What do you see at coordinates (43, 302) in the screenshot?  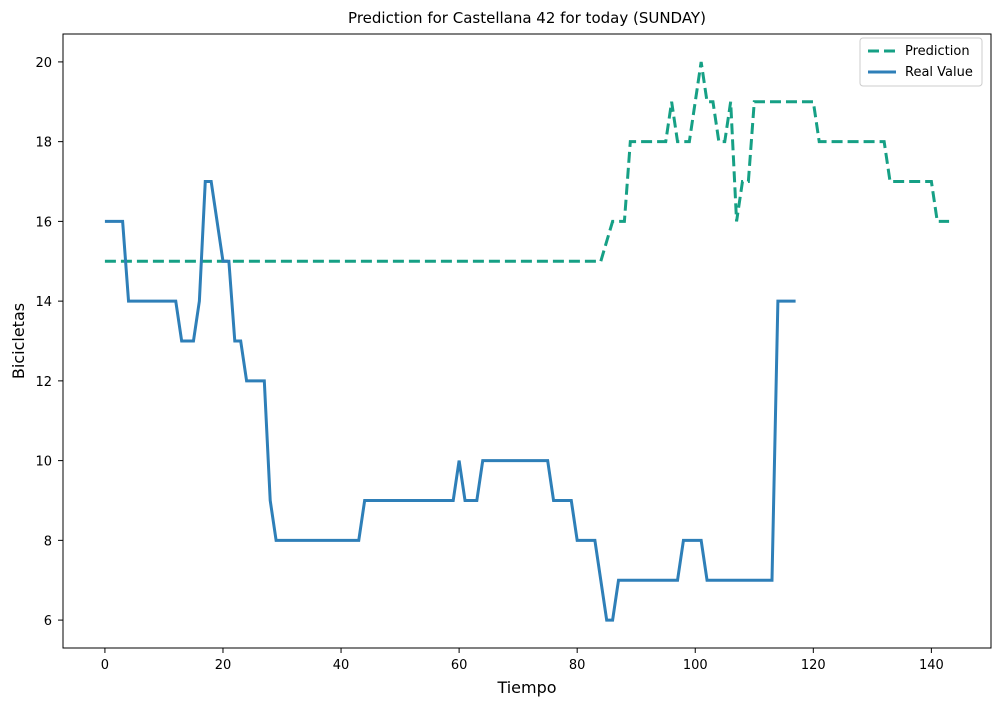 I see `y-tick-label: 14` at bounding box center [43, 302].